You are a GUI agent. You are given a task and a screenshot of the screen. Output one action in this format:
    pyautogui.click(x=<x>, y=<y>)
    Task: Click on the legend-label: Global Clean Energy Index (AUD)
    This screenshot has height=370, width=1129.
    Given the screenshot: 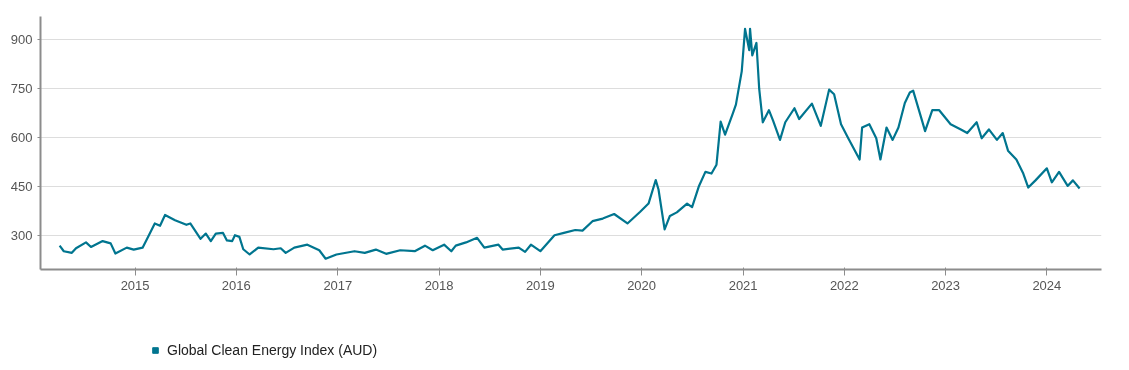 What is the action you would take?
    pyautogui.click(x=272, y=350)
    